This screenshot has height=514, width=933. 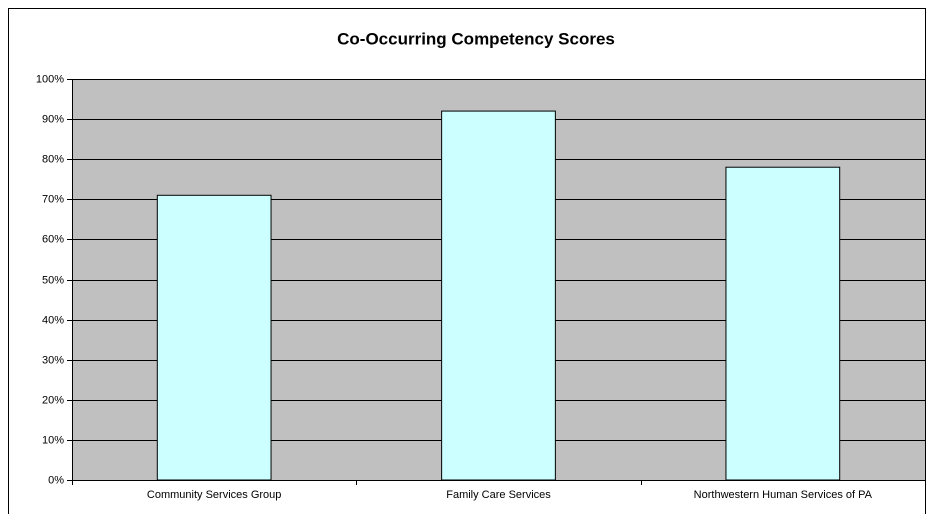 I want to click on x-tick-label: Northwestern Human Services of PA, so click(x=783, y=495).